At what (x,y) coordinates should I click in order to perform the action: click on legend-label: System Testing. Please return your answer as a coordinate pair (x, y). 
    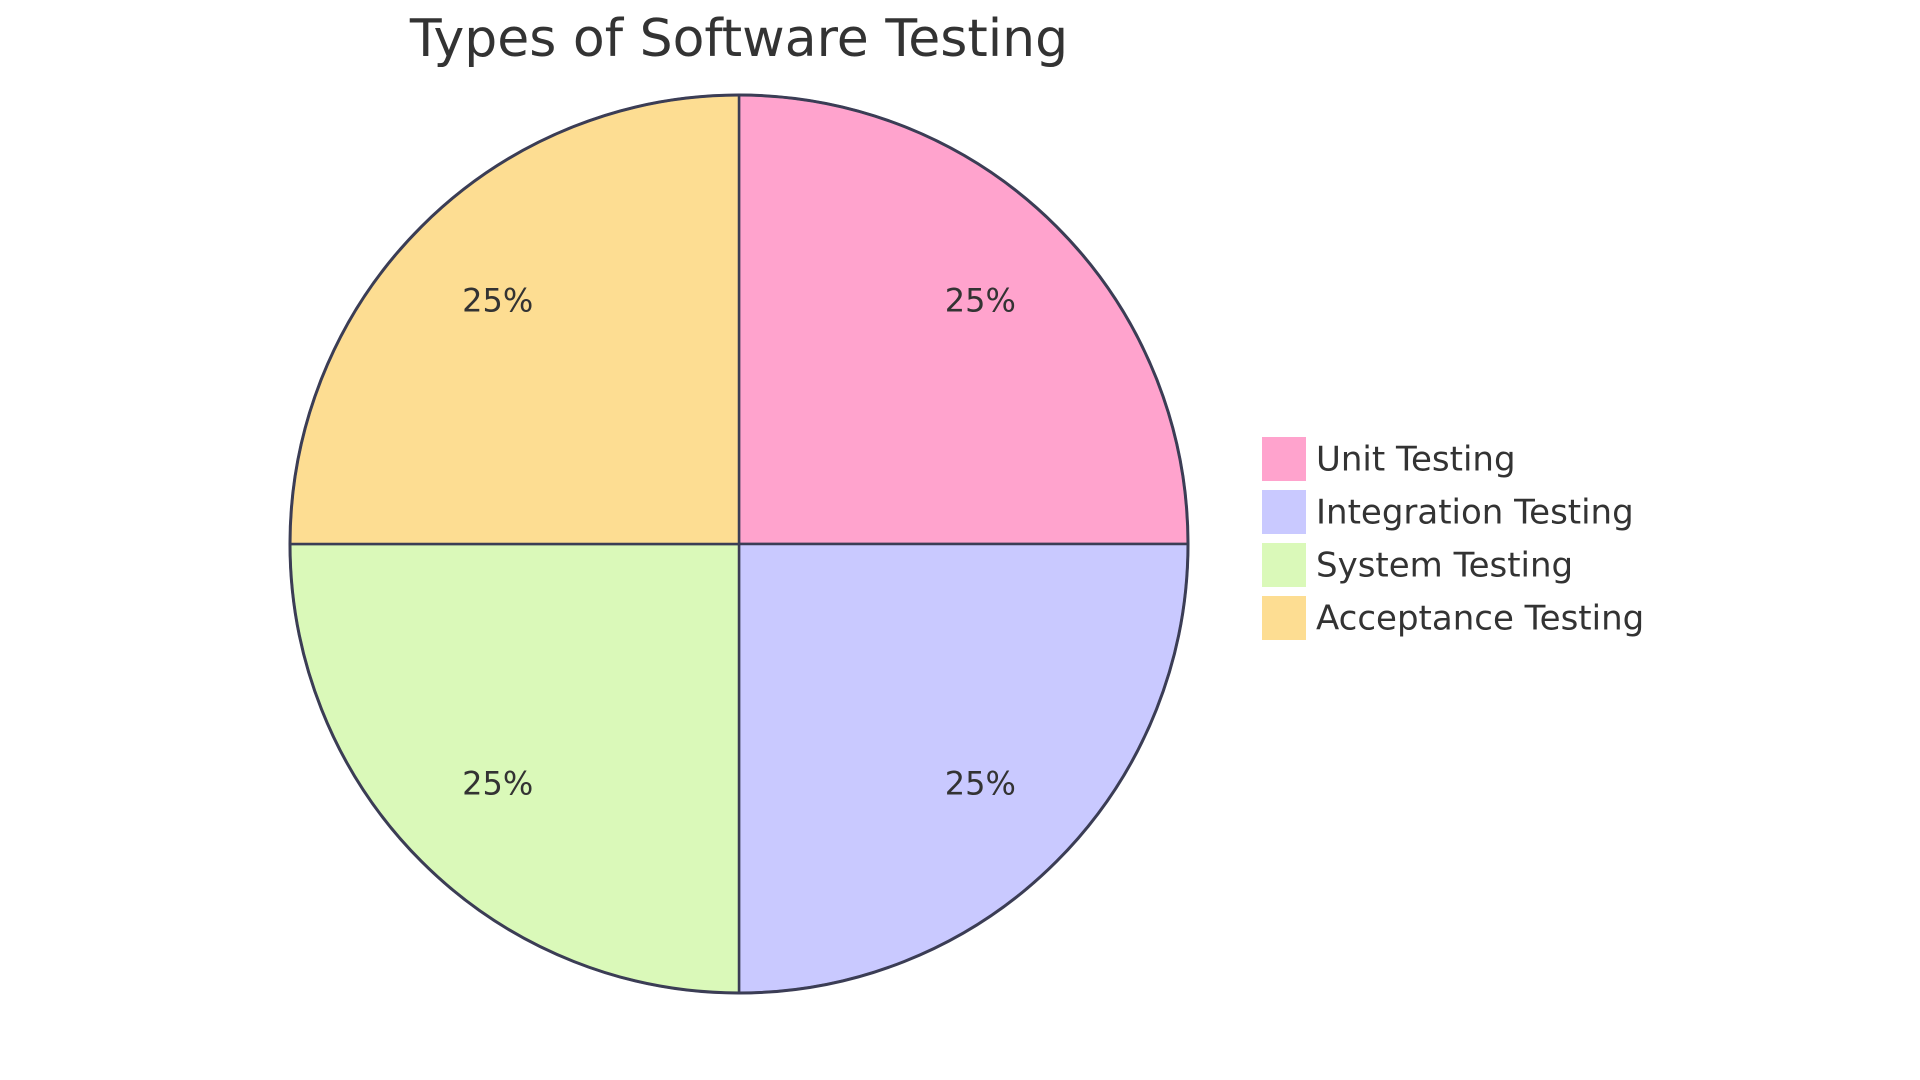
    Looking at the image, I should click on (1444, 566).